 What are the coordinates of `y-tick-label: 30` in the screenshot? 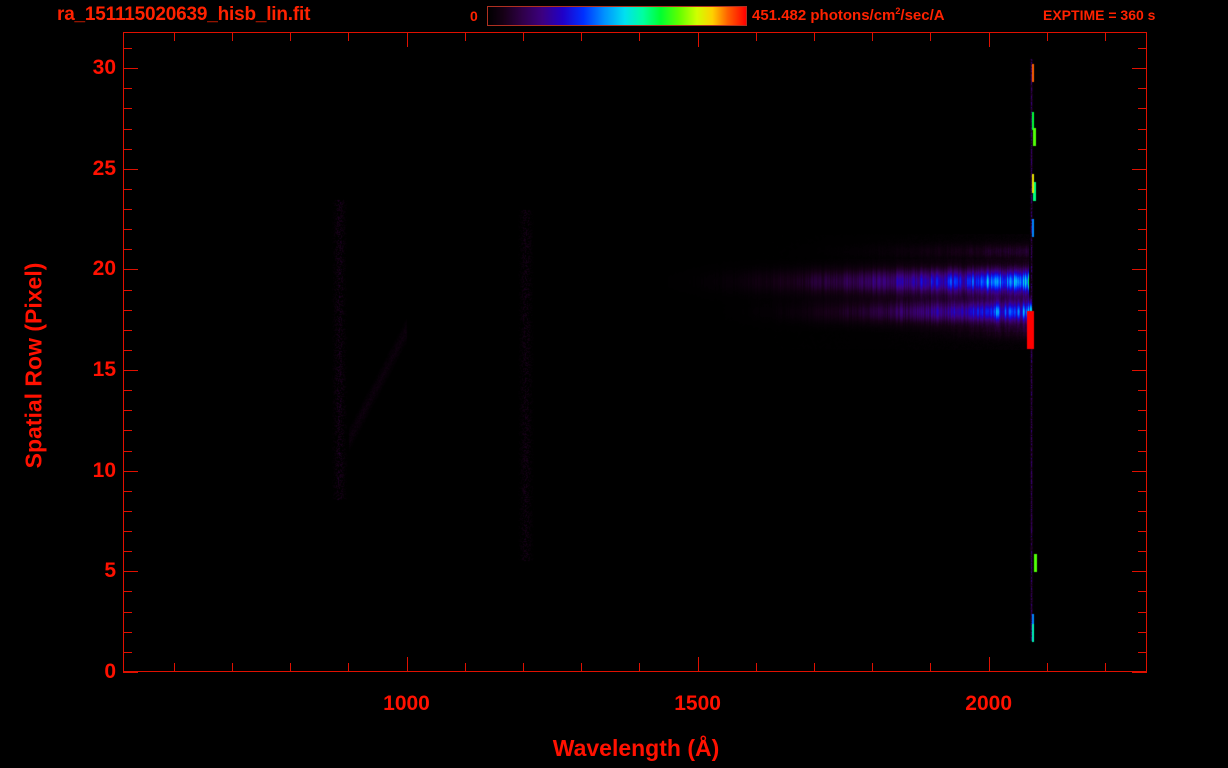 It's located at (104, 68).